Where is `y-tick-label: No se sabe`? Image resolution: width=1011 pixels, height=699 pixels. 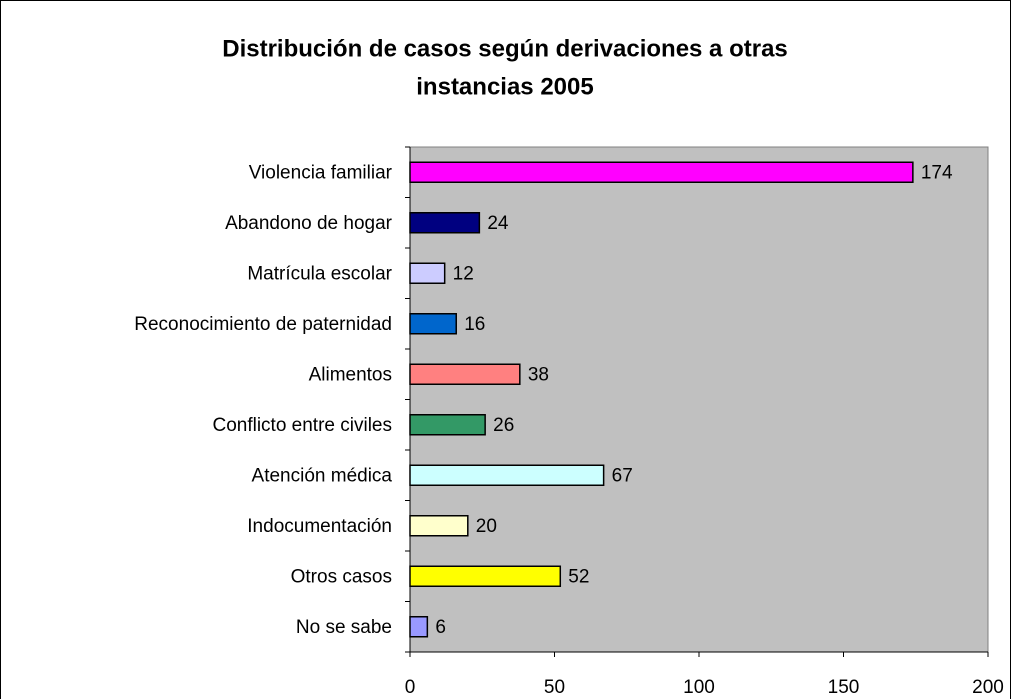
y-tick-label: No se sabe is located at coordinates (344, 627).